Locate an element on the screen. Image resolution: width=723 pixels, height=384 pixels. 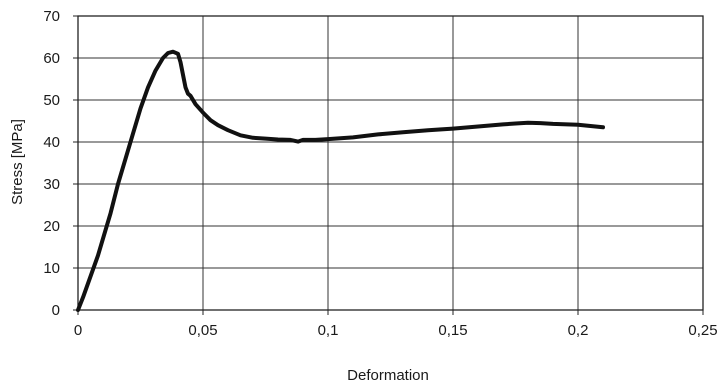
y-axis-ticks: 0 10 20 30 40 50 60 70 is located at coordinates (60, 163).